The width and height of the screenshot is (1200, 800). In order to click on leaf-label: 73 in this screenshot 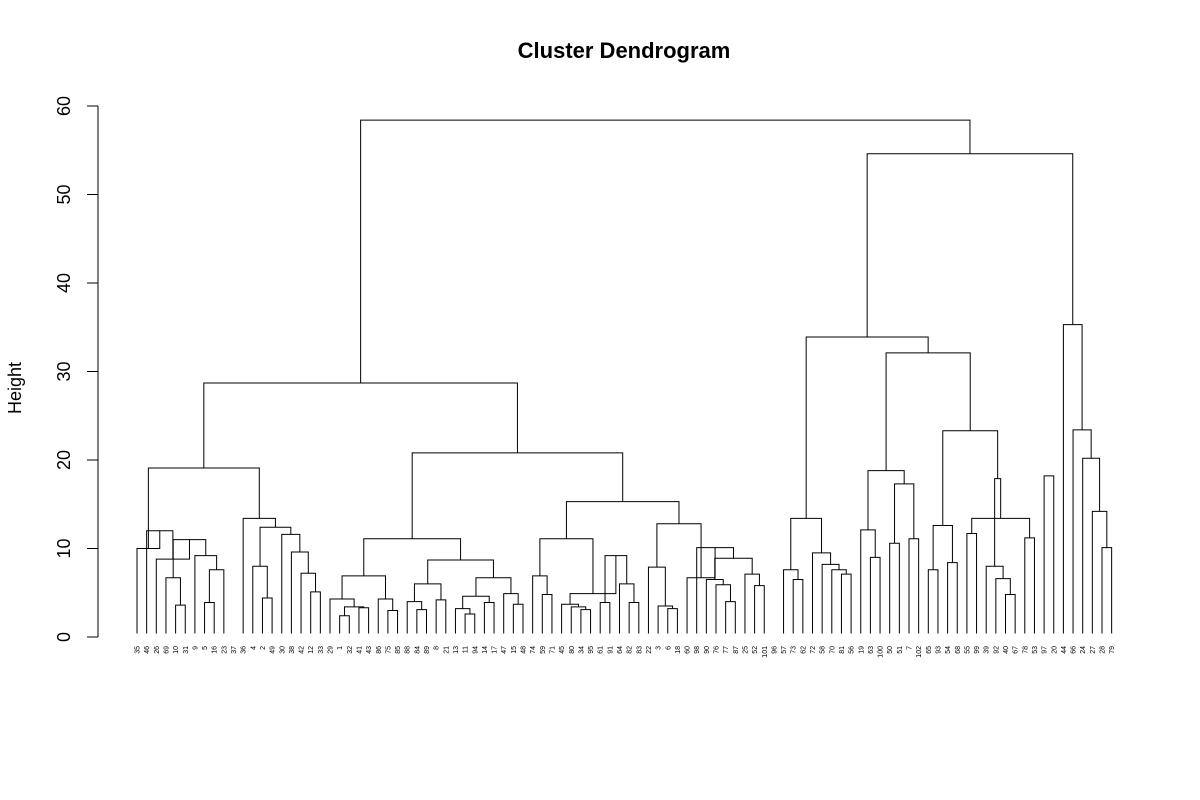, I will do `click(794, 650)`.